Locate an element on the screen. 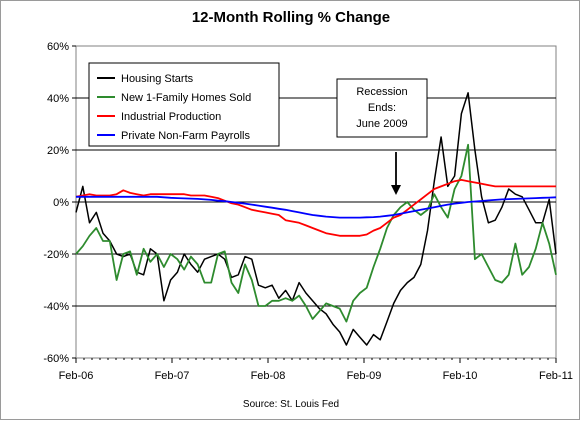  y-tick-label: 20% is located at coordinates (58, 151).